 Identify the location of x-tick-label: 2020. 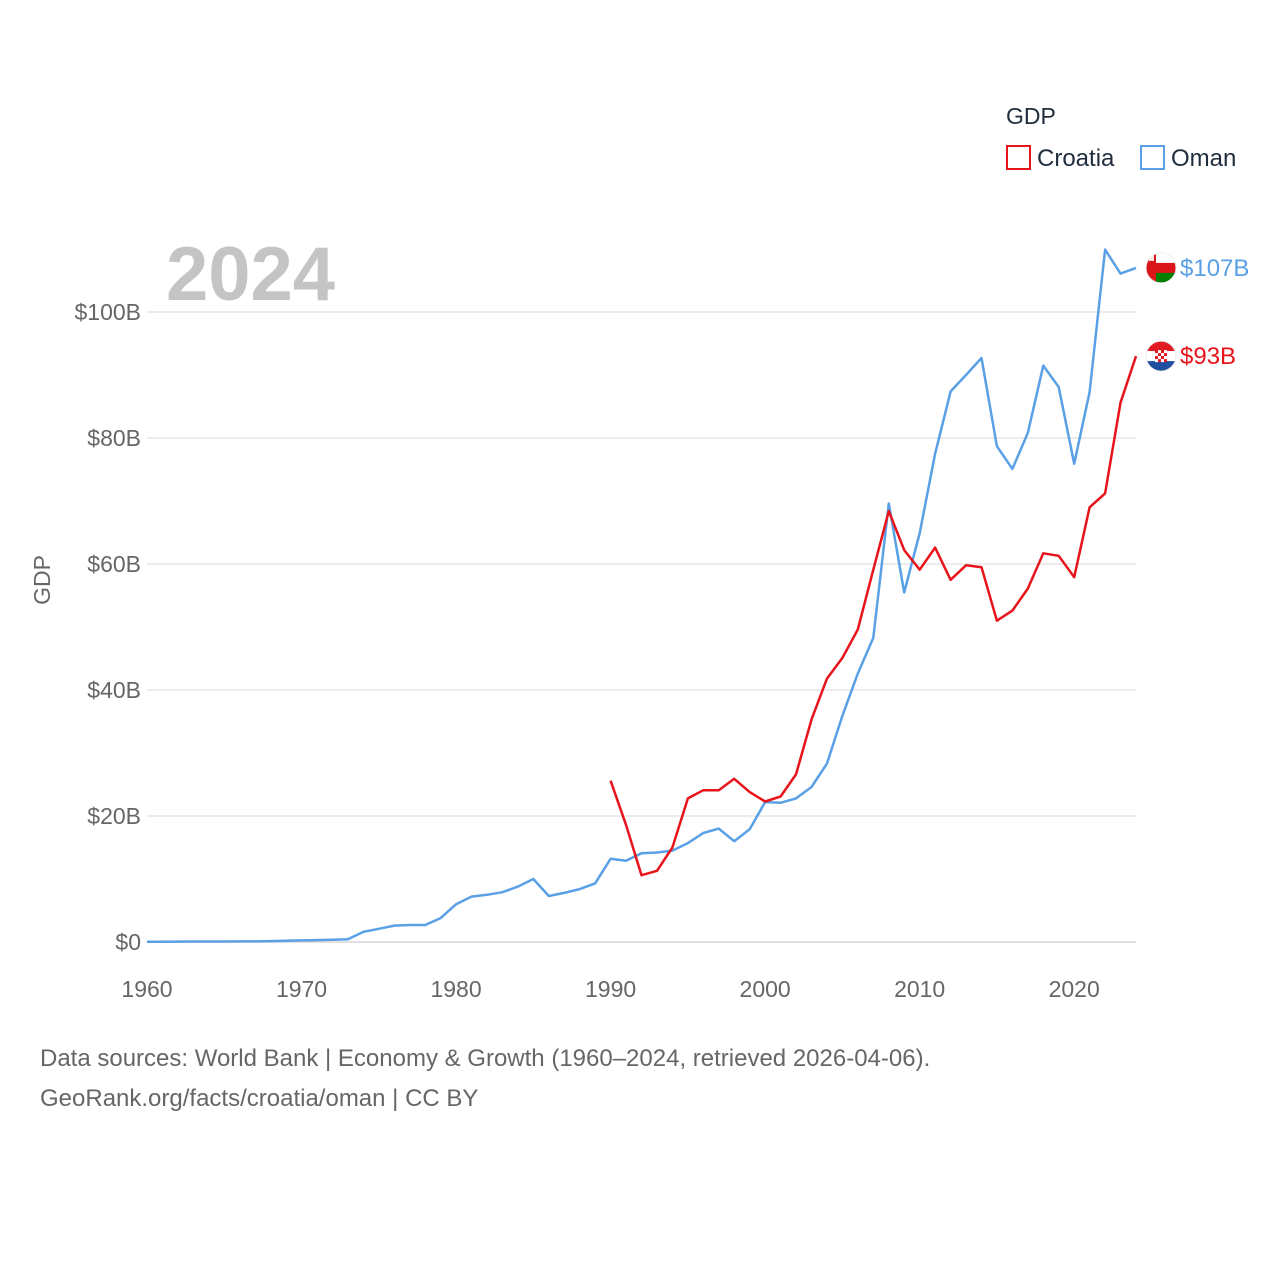
(1074, 989).